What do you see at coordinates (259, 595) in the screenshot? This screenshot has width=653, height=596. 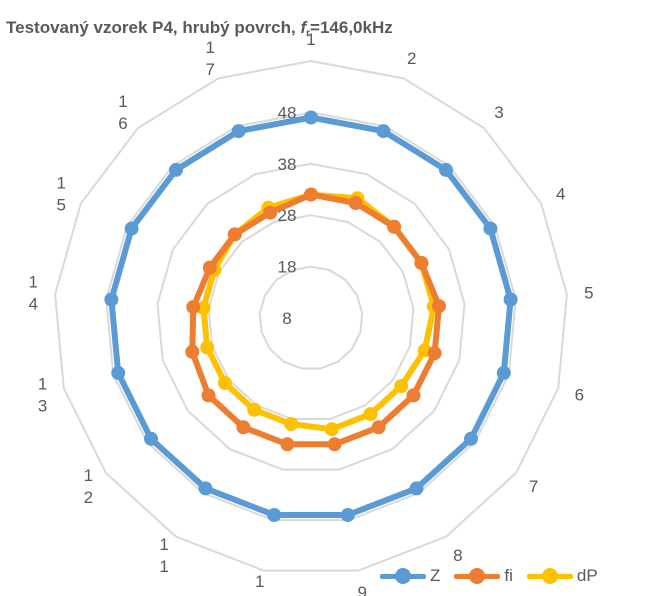 I see `category-label: 0` at bounding box center [259, 595].